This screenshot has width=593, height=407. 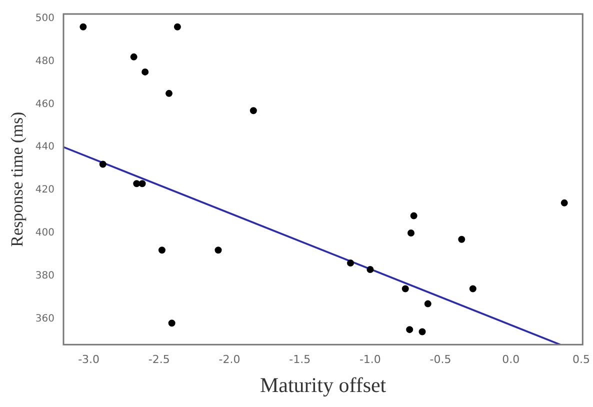 I want to click on x-tick-label: -3.0, so click(x=89, y=359).